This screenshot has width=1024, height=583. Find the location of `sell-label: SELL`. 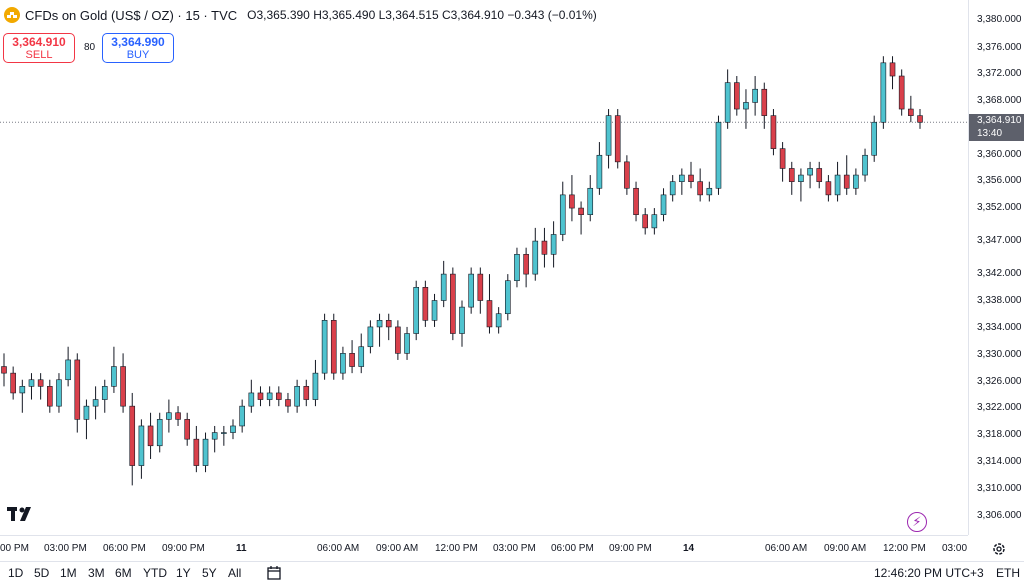

sell-label: SELL is located at coordinates (39, 55).